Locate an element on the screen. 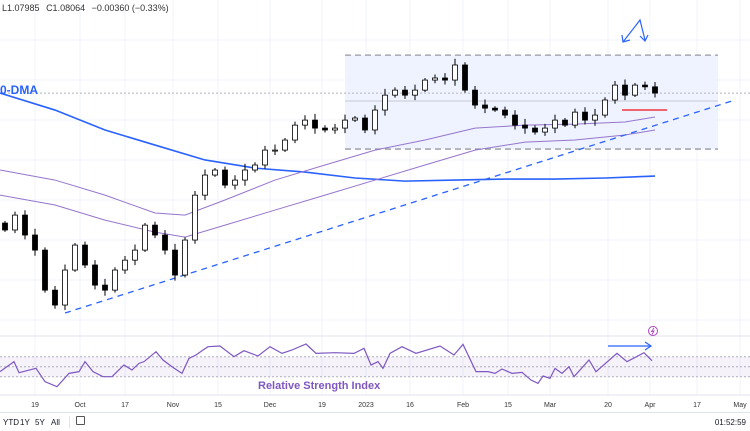 Image resolution: width=750 pixels, height=431 pixels. x-tick-label: Apr is located at coordinates (650, 405).